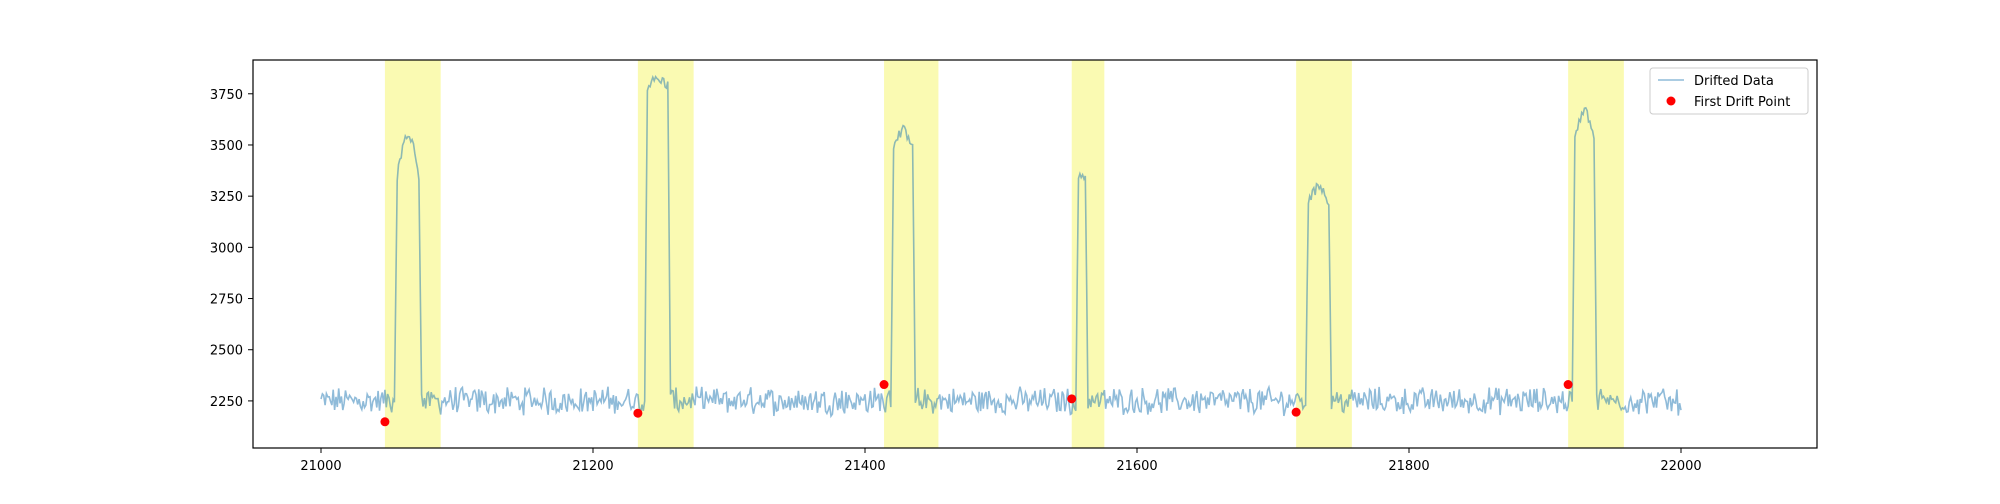  What do you see at coordinates (226, 146) in the screenshot?
I see `y-tick-label: 3500` at bounding box center [226, 146].